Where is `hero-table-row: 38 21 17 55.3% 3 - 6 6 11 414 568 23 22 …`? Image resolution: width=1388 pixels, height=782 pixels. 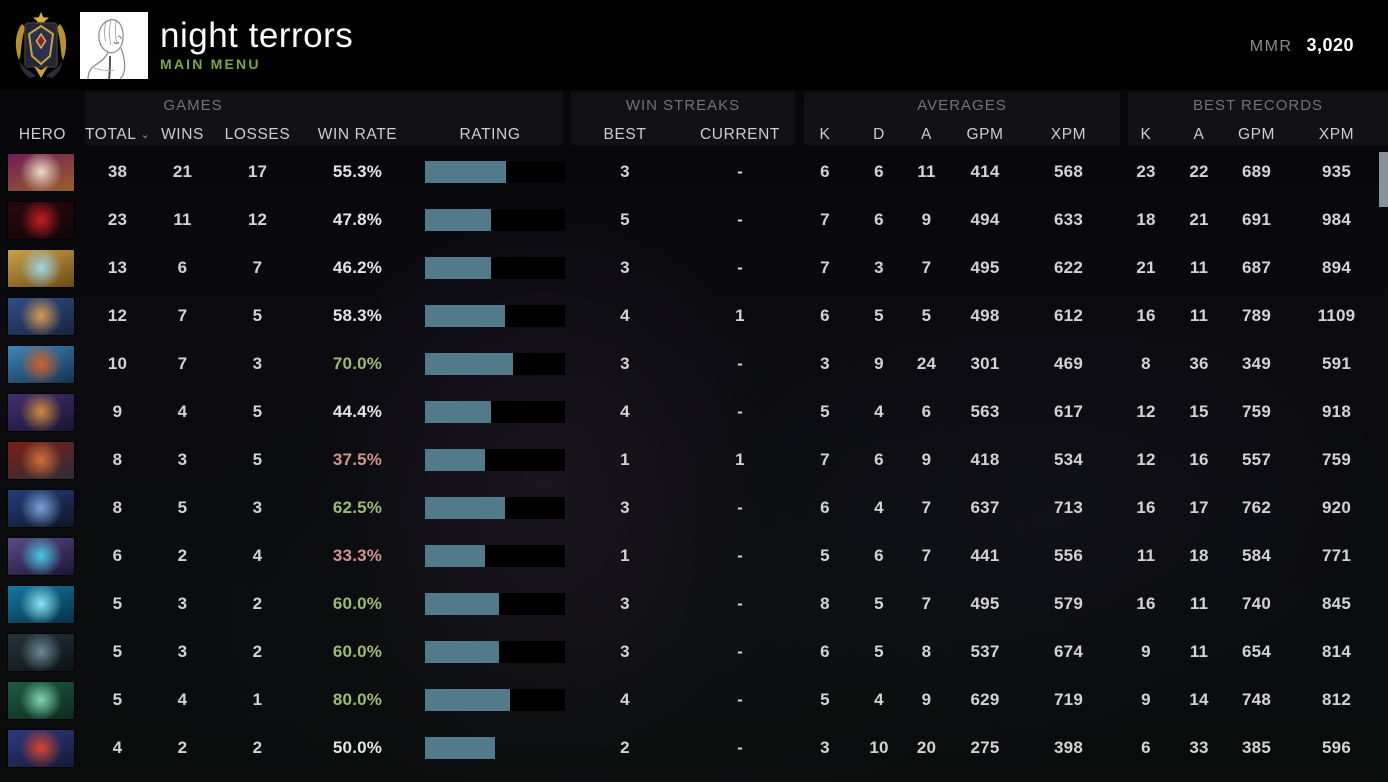 hero-table-row: 38 21 17 55.3% 3 - 6 6 11 414 568 23 22 … is located at coordinates (694, 172).